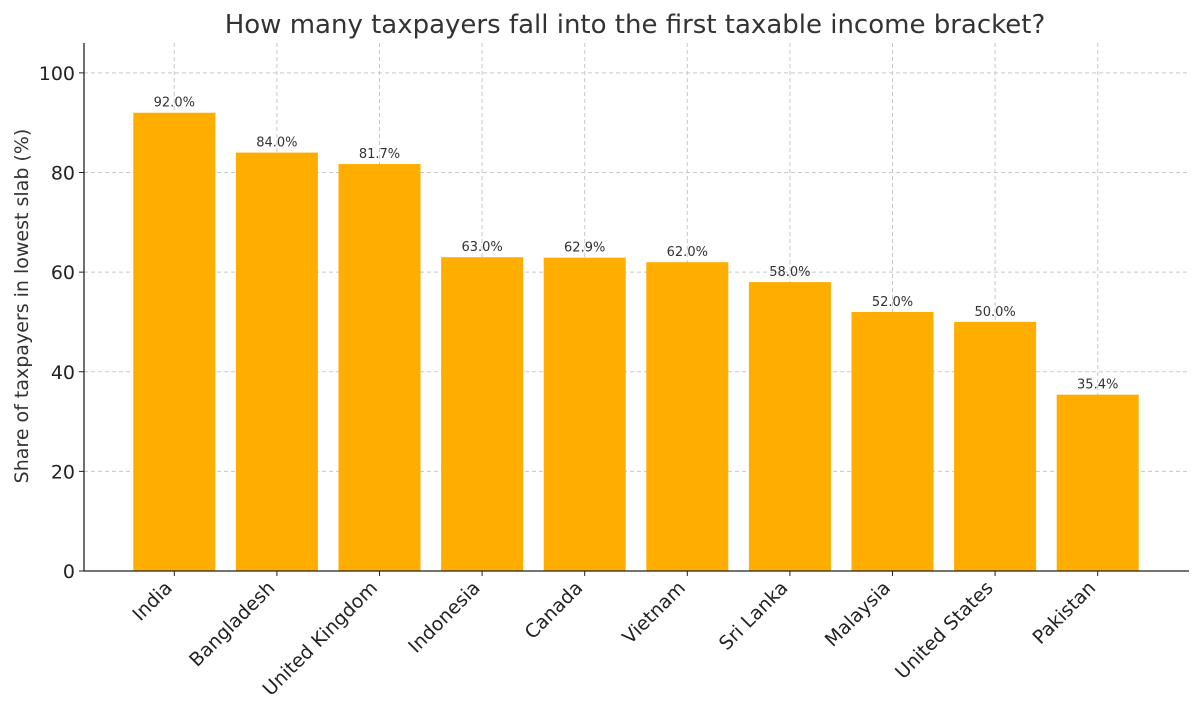  What do you see at coordinates (789, 426) in the screenshot?
I see `bar-sri-lanka` at bounding box center [789, 426].